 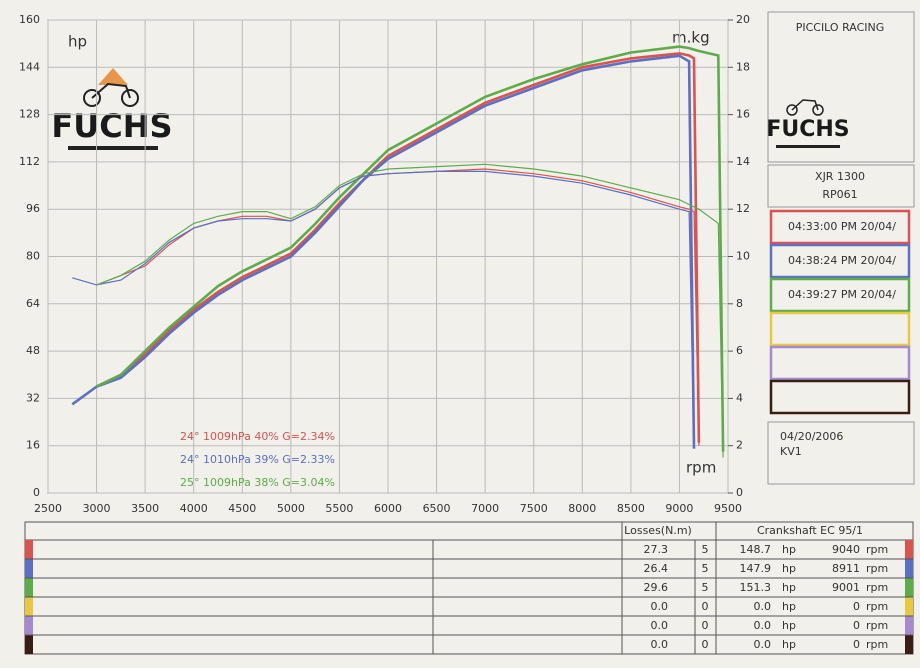 What do you see at coordinates (77, 42) in the screenshot?
I see `y-axis-label: hp` at bounding box center [77, 42].